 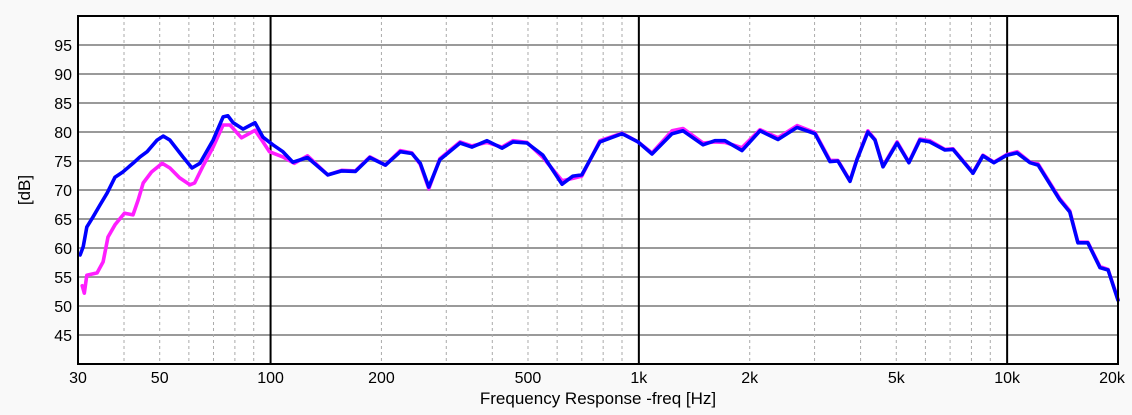 What do you see at coordinates (160, 378) in the screenshot?
I see `x-tick-label: 50` at bounding box center [160, 378].